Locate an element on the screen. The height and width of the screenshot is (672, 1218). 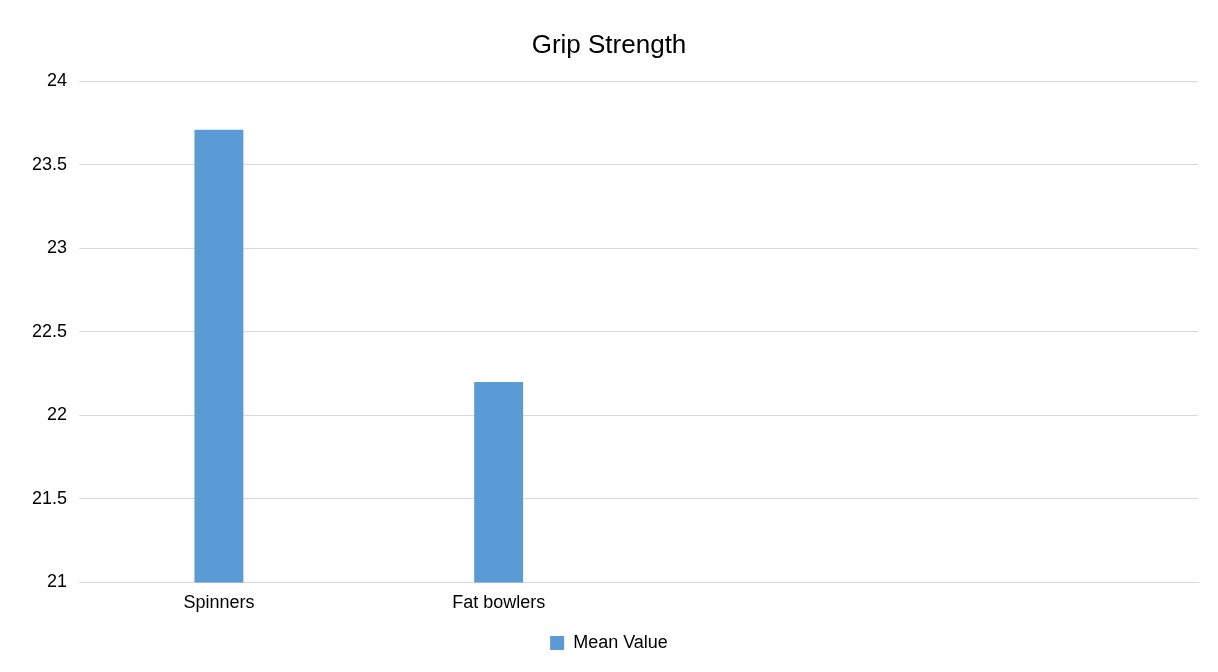
y-tick-label: 23.5 is located at coordinates (49, 163).